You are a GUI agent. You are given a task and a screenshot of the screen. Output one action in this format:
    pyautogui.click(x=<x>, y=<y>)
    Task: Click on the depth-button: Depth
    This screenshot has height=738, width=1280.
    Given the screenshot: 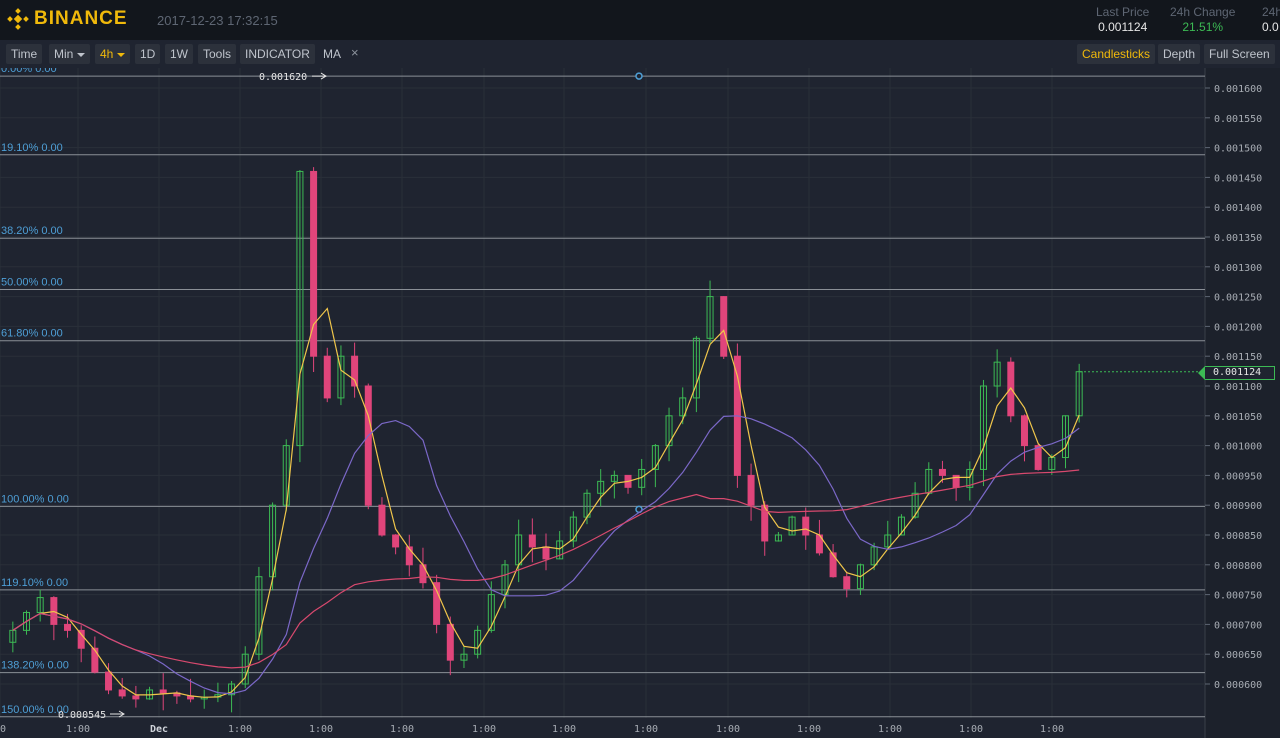 What is the action you would take?
    pyautogui.click(x=1179, y=54)
    